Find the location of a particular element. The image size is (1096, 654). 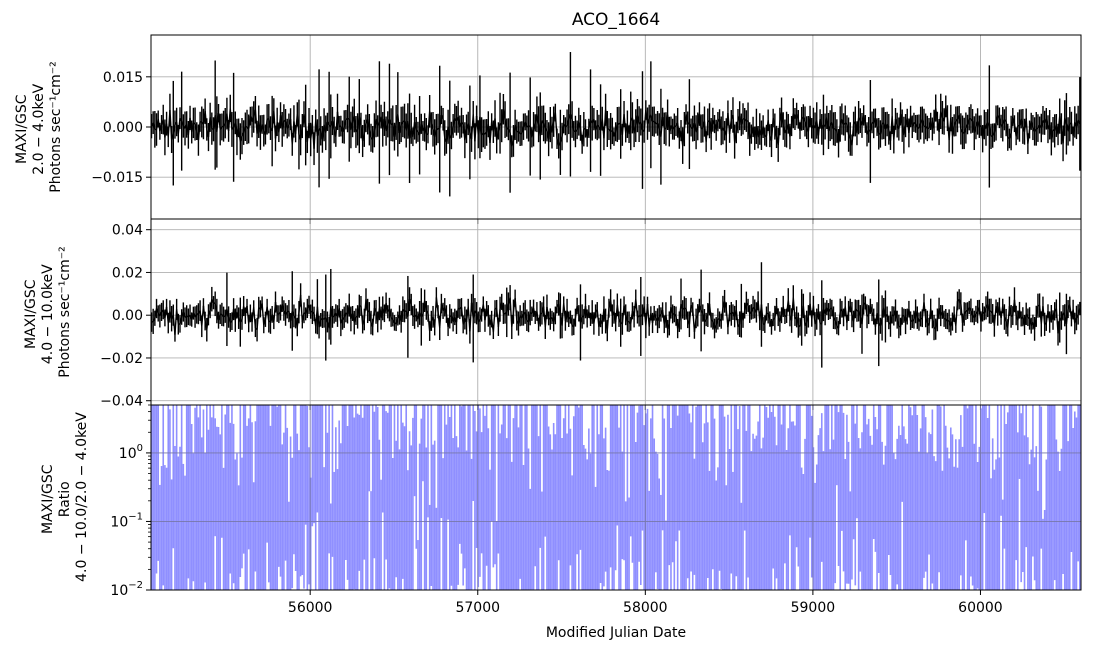

ratio-ytick-label-2: 10⁻² is located at coordinates (126, 589).